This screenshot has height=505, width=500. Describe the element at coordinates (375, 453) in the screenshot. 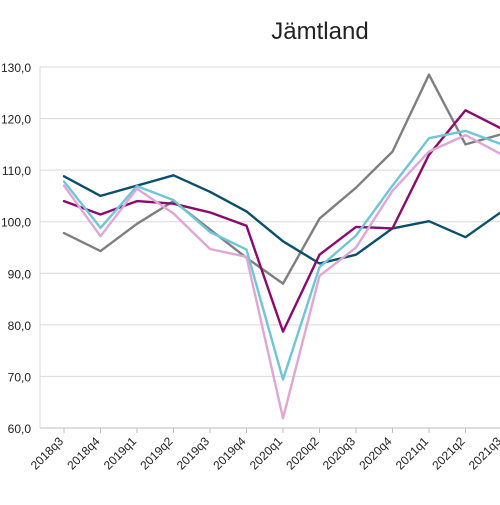

I see `x-tick-label: 2020q4` at that location.